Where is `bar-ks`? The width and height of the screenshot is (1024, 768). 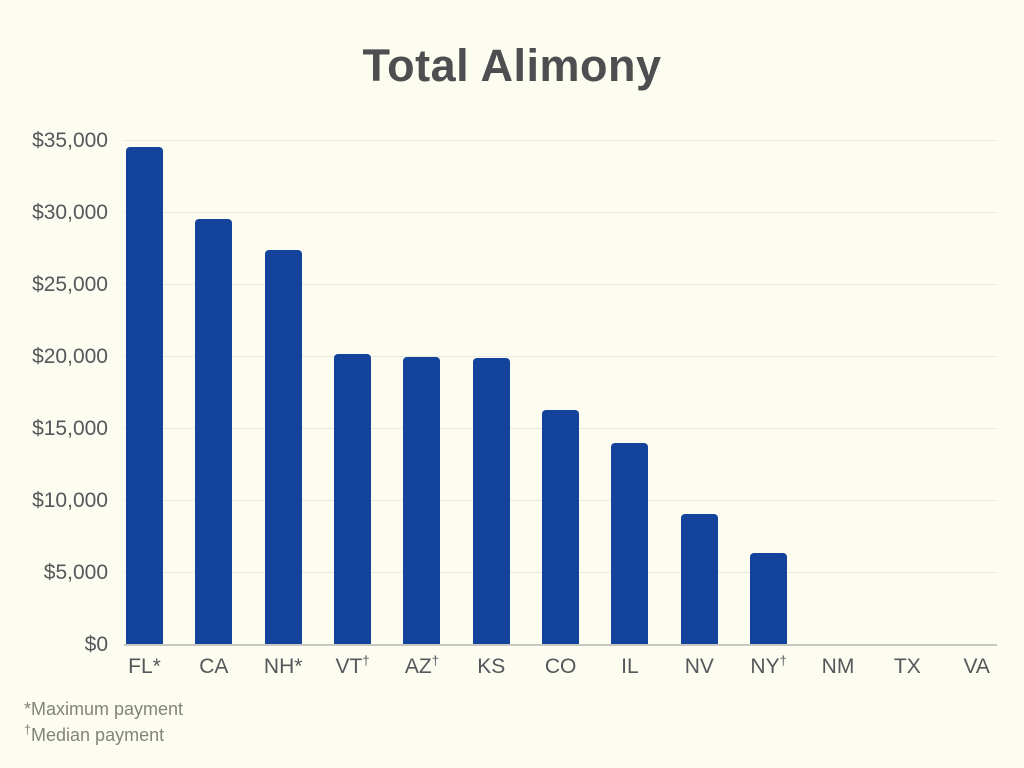
bar-ks is located at coordinates (491, 501).